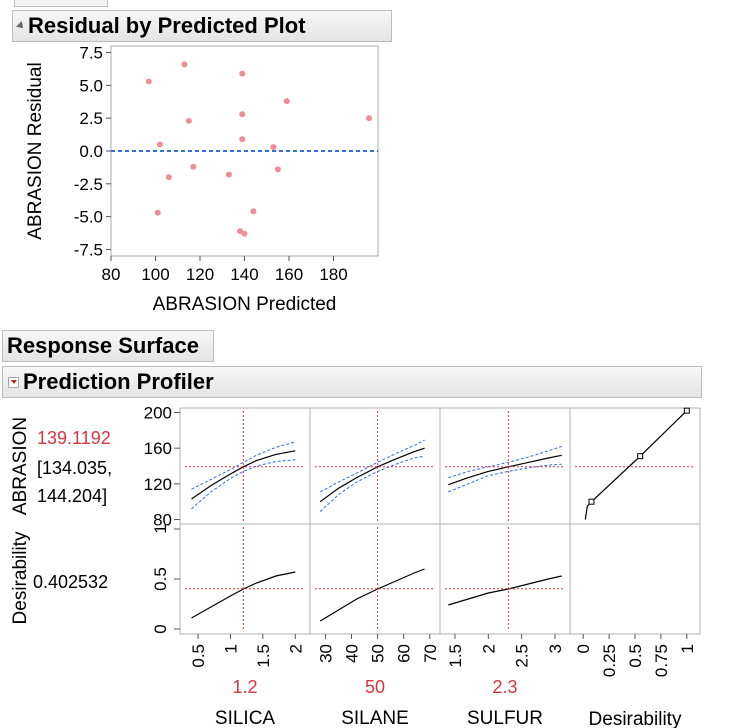 The width and height of the screenshot is (747, 728). What do you see at coordinates (72, 496) in the screenshot?
I see `abrasion-ci-high: 144.204]` at bounding box center [72, 496].